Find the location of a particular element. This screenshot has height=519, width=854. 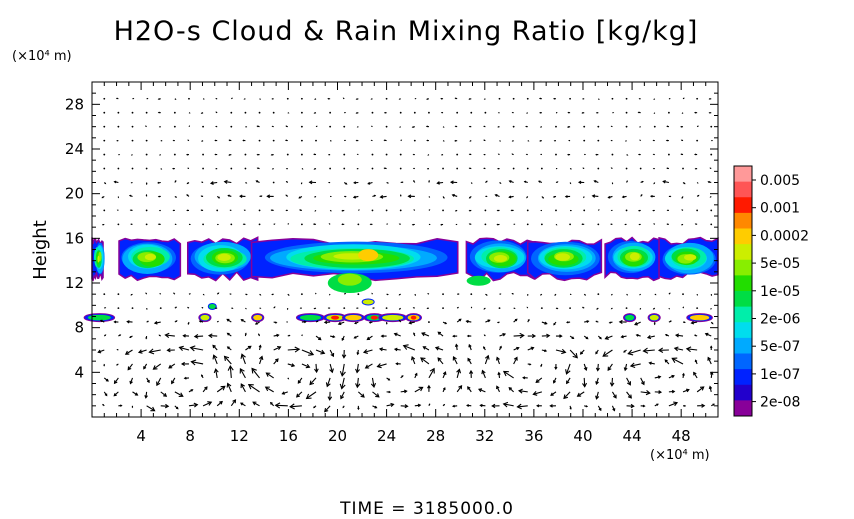

colorbar-swatch is located at coordinates (743, 189).